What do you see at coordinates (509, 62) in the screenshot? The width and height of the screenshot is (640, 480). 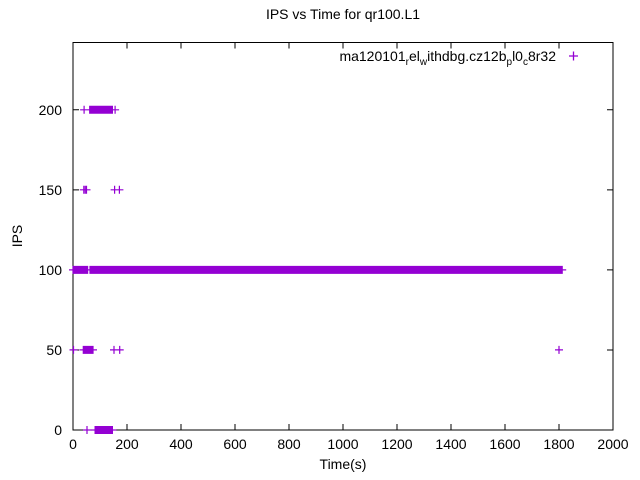 I see `legend-subscript: p` at bounding box center [509, 62].